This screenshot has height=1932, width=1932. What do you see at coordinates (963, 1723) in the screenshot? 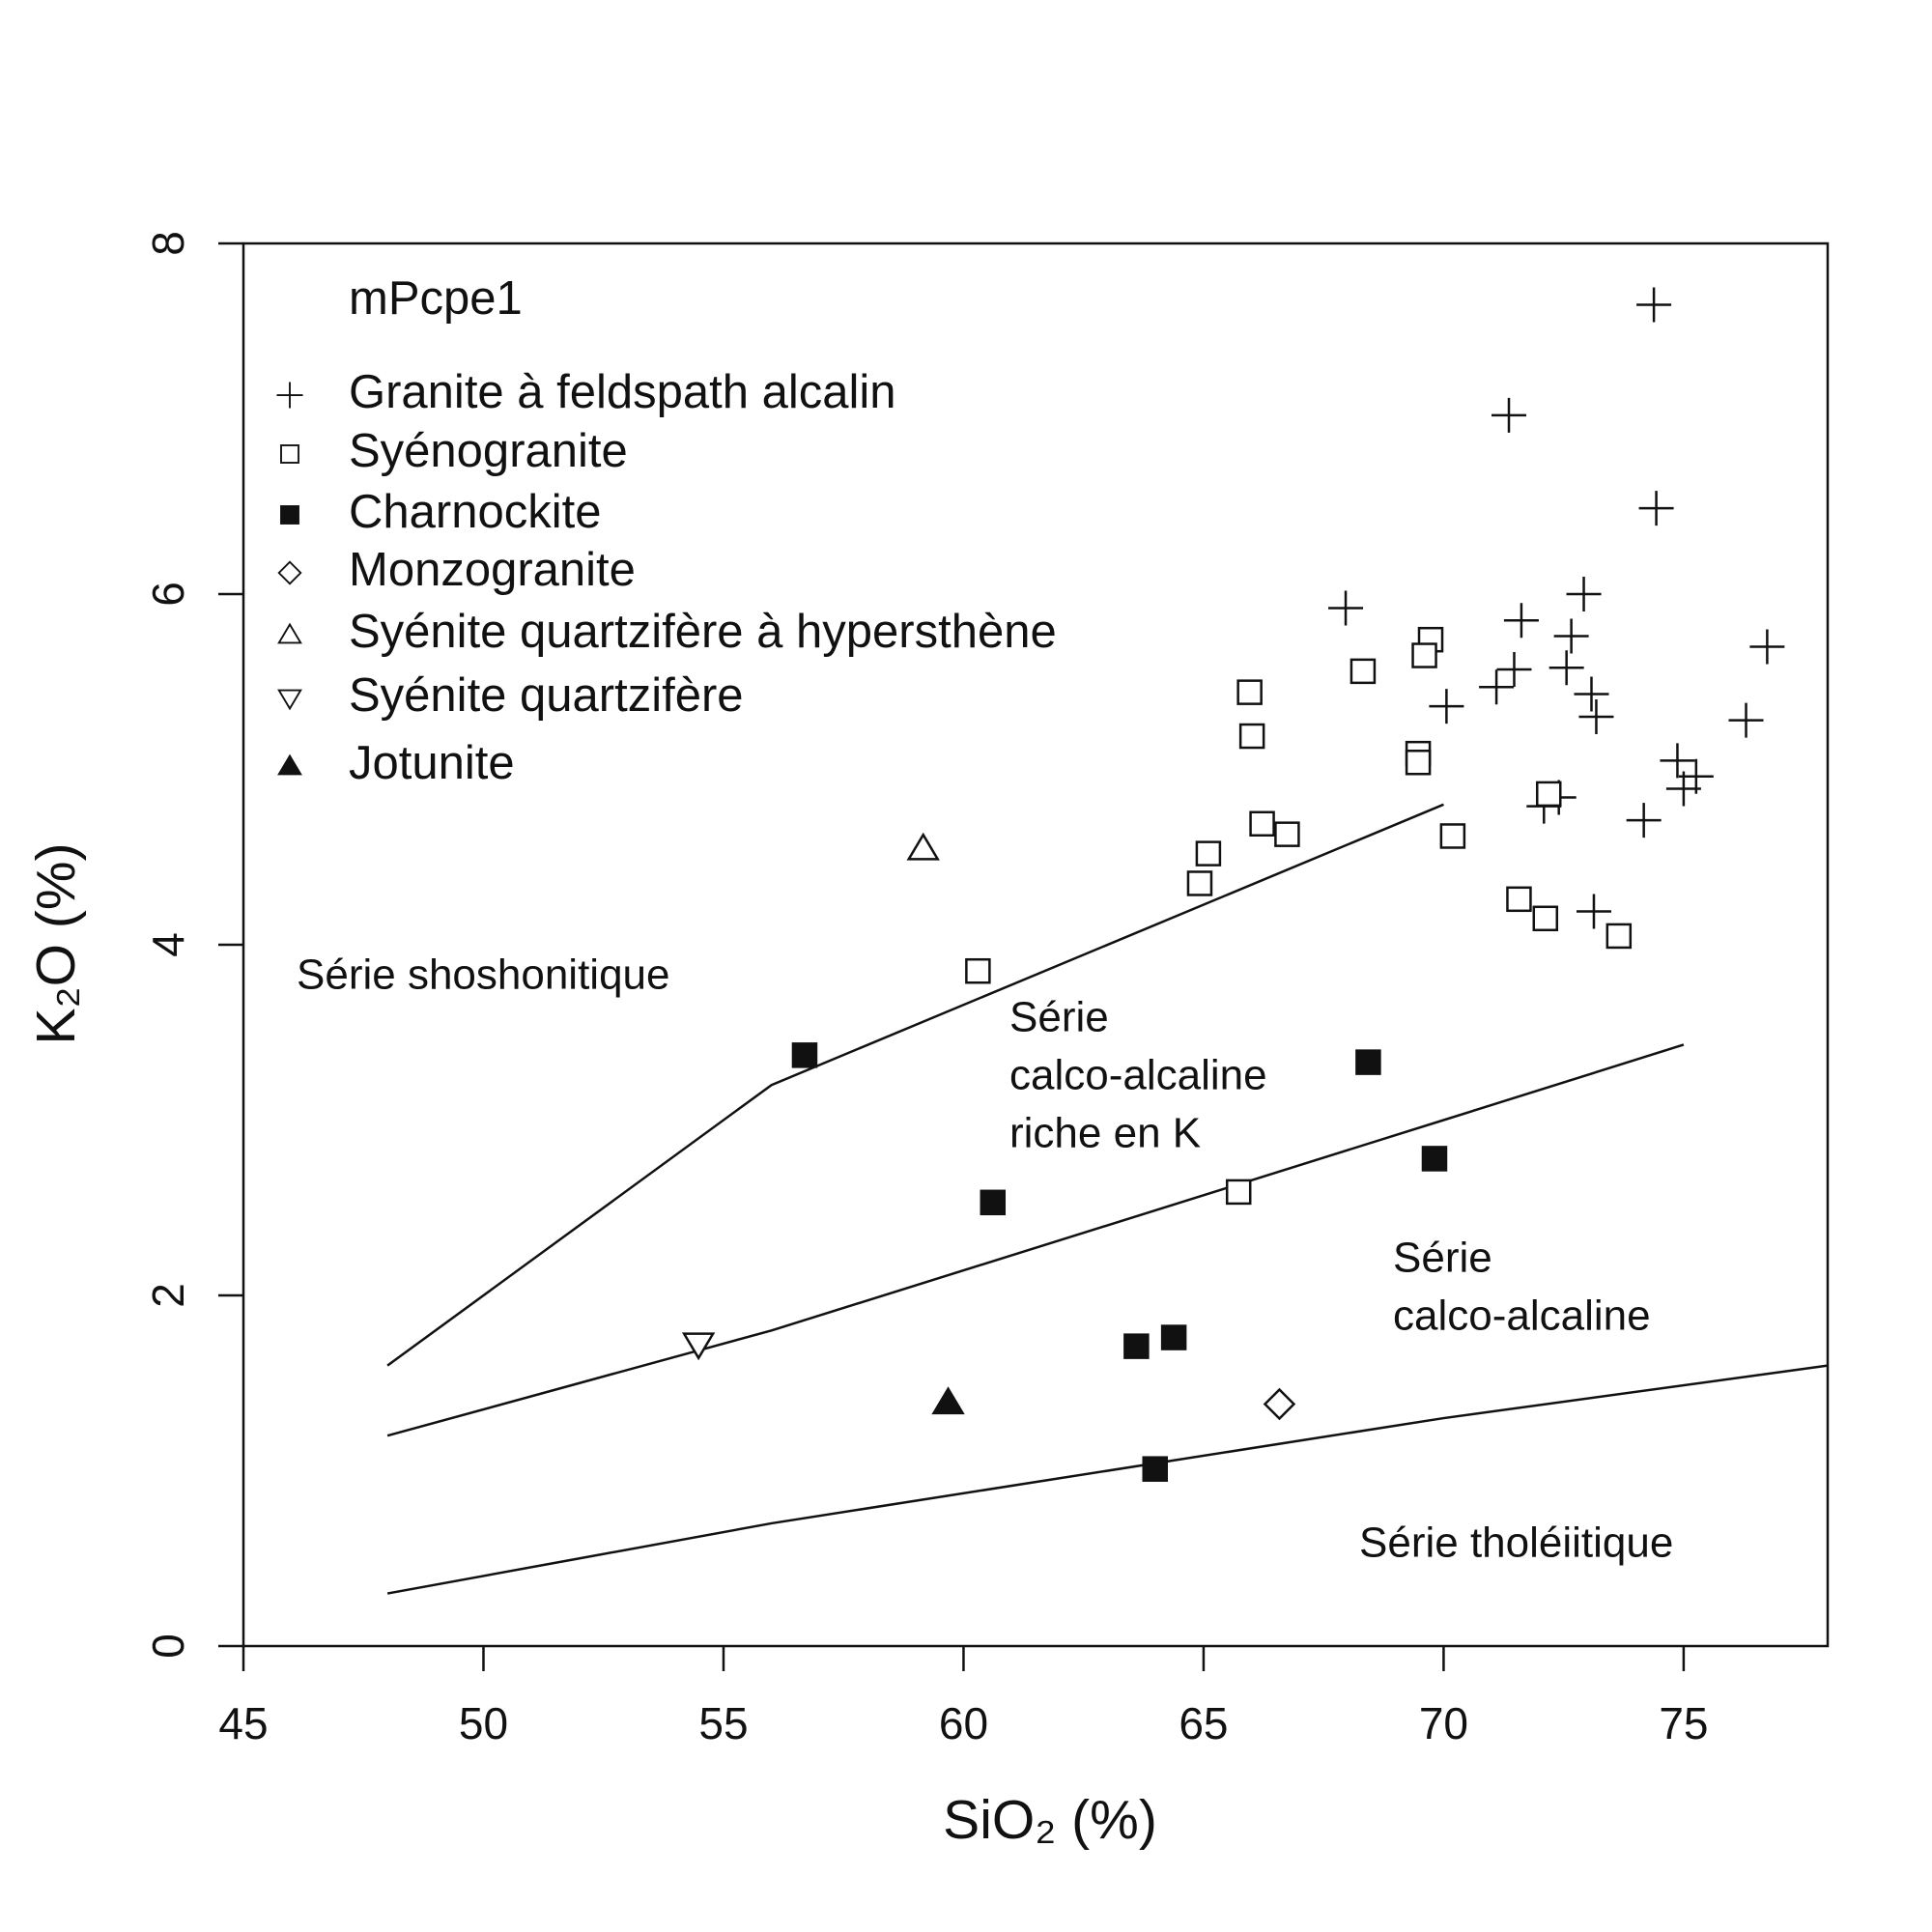
I see `x-tick-label: 60` at bounding box center [963, 1723].